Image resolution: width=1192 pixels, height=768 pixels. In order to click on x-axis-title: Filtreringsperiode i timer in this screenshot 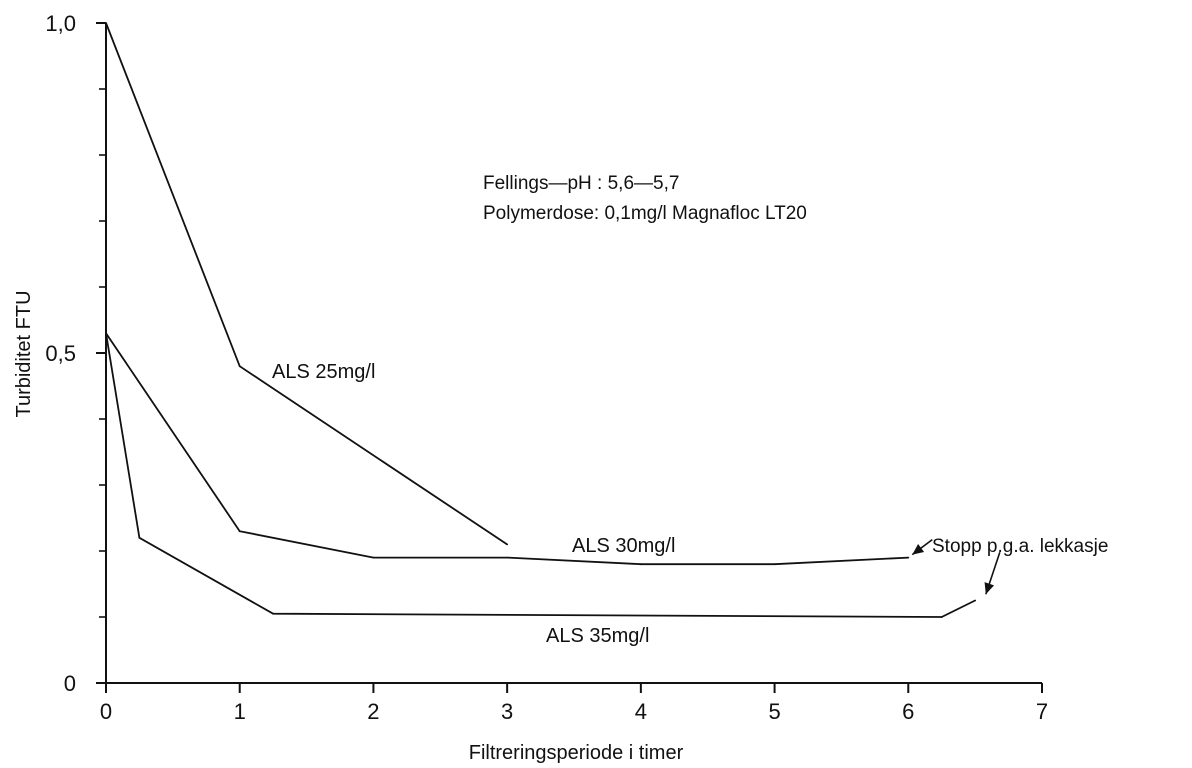, I will do `click(576, 753)`.